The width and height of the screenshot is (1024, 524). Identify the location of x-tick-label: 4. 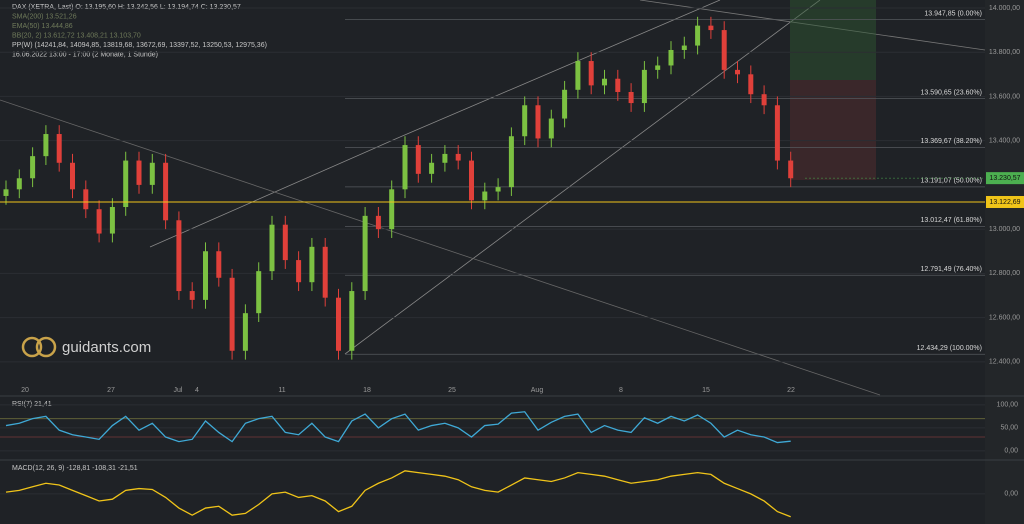
(197, 390).